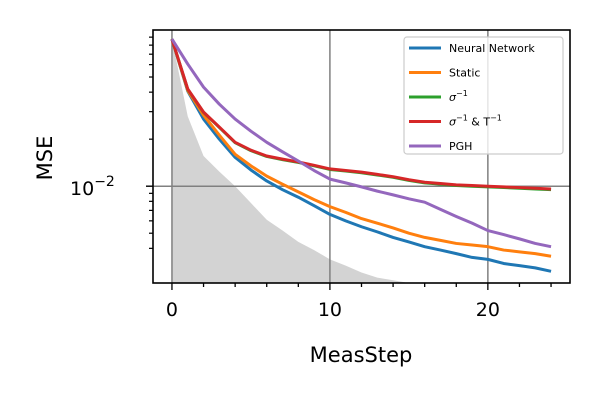 Image resolution: width=600 pixels, height=400 pixels. I want to click on y-tick-label: 10−2, so click(92, 187).